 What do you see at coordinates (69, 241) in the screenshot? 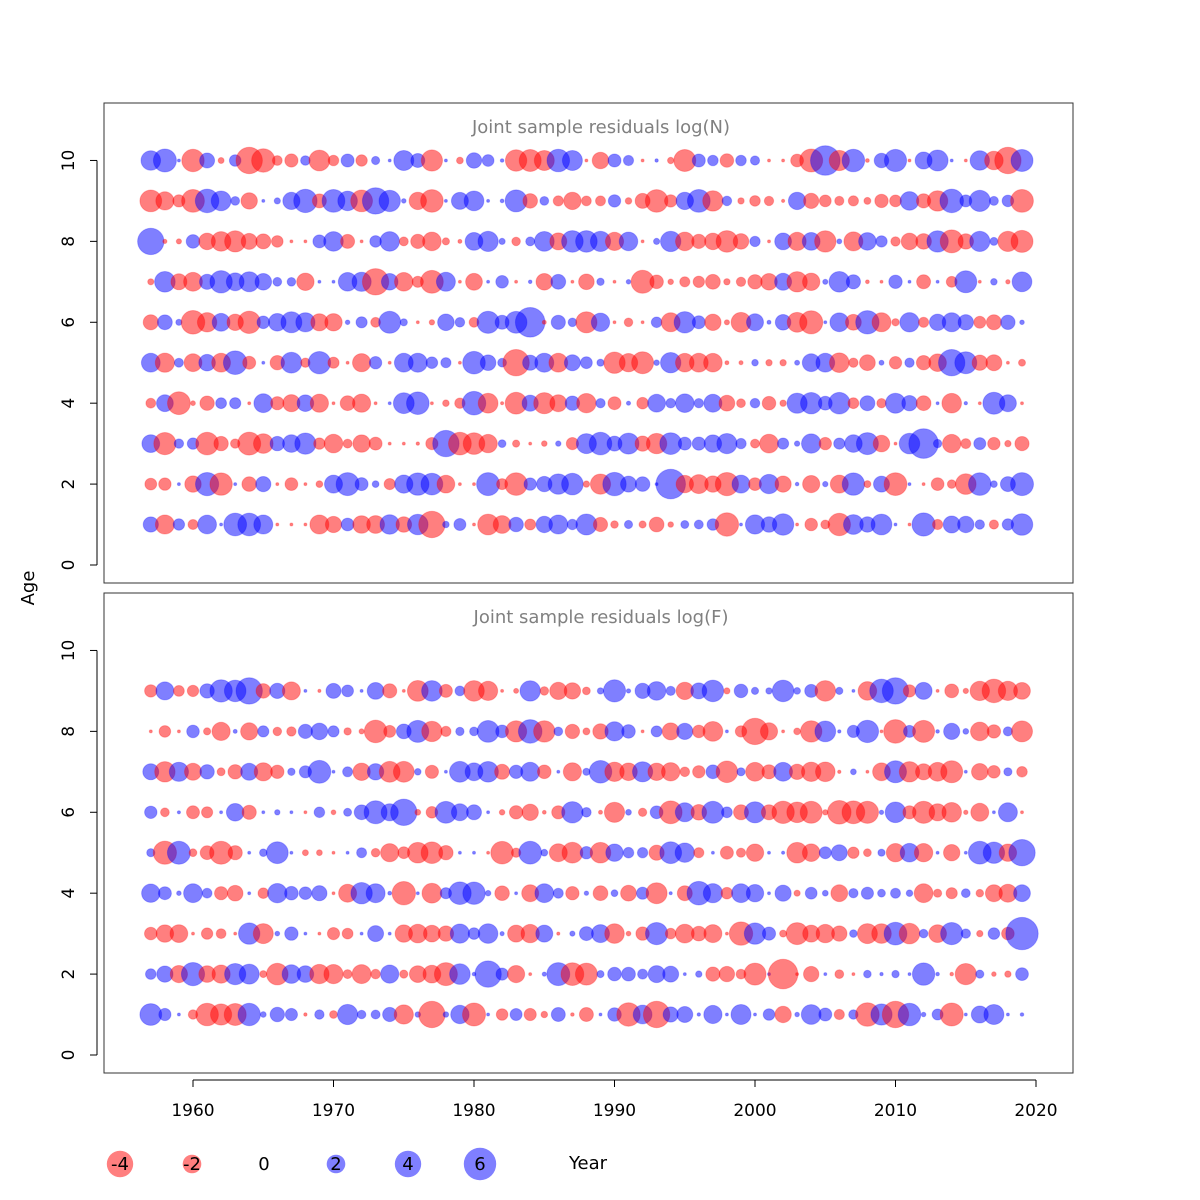
I see `y-tick-label: 8` at bounding box center [69, 241].